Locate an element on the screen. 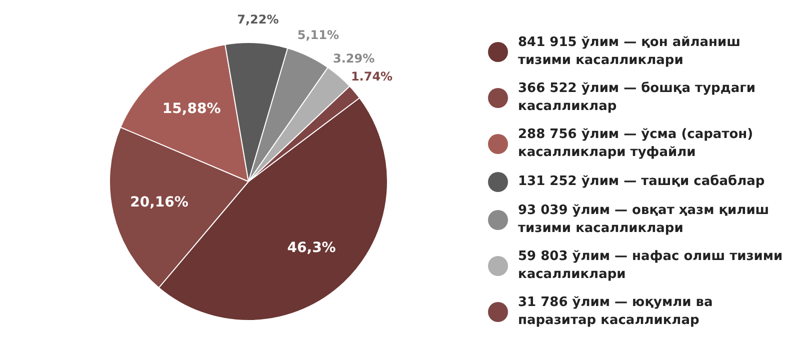 Image resolution: width=800 pixels, height=363 pixels. data-label: 5,11% is located at coordinates (317, 35).